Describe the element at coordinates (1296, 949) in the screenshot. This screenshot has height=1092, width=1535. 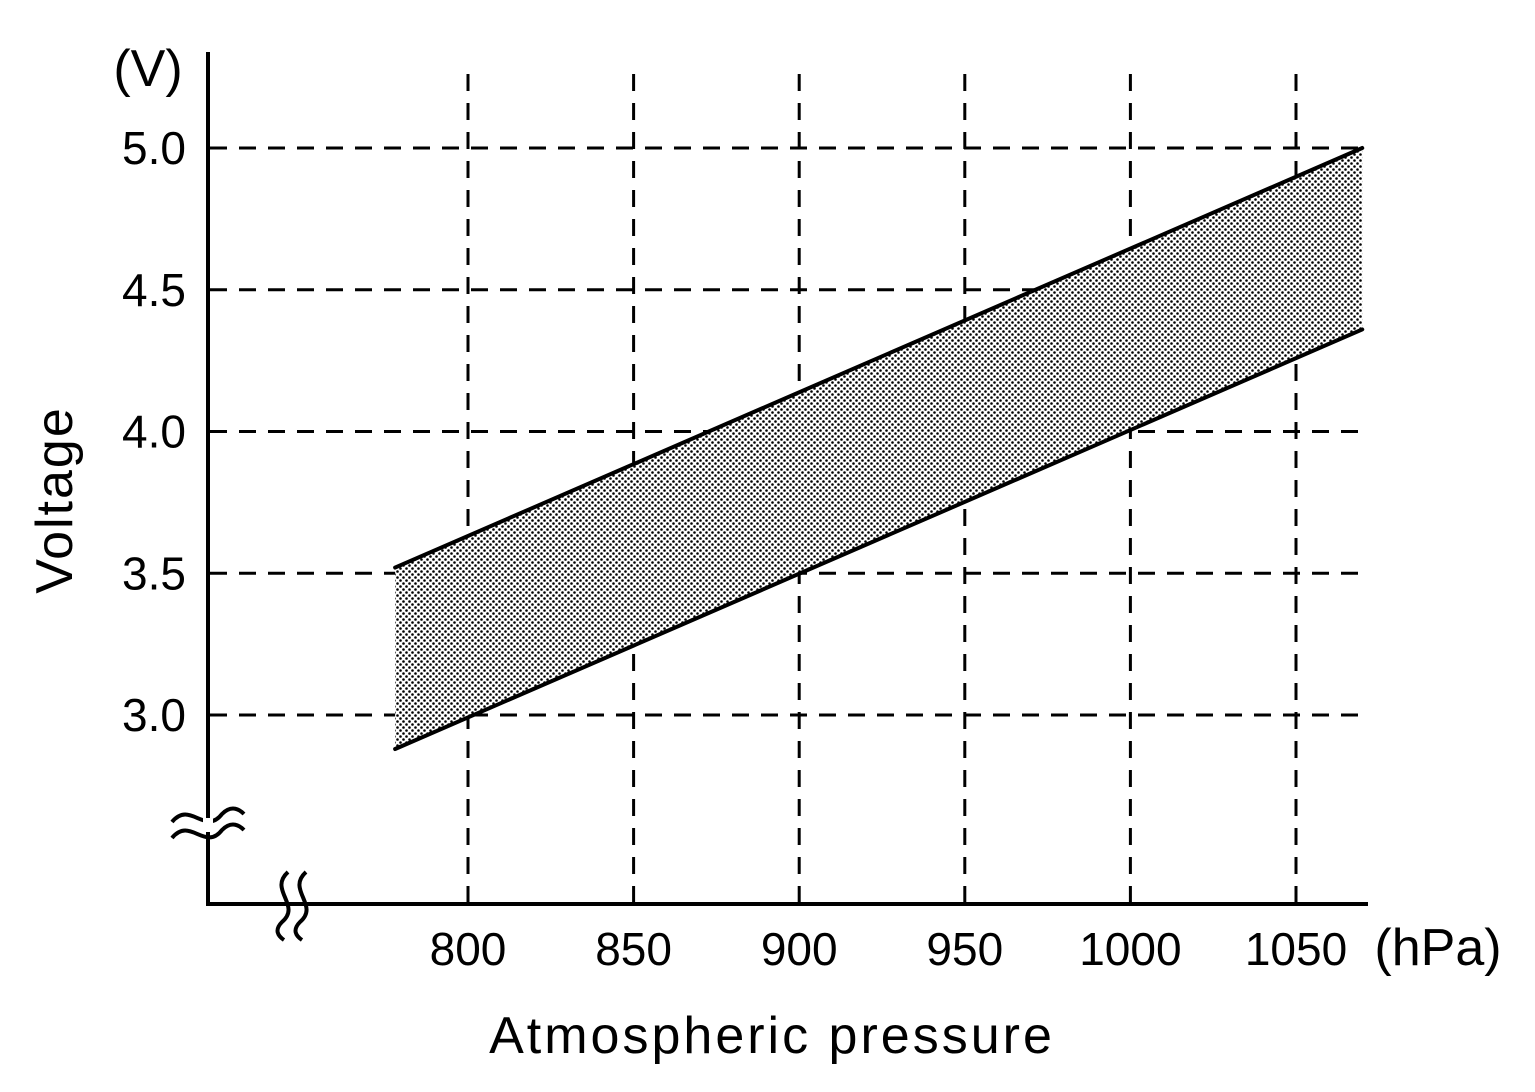
I see `x-tick-label-1050: 1050` at that location.